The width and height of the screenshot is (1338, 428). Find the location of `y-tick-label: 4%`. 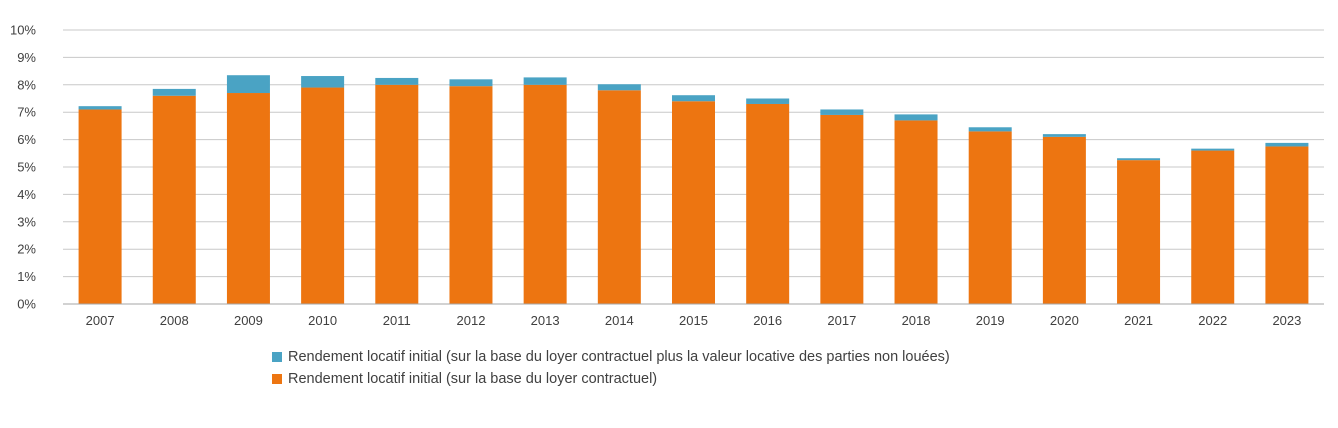

y-tick-label: 4% is located at coordinates (26, 194).